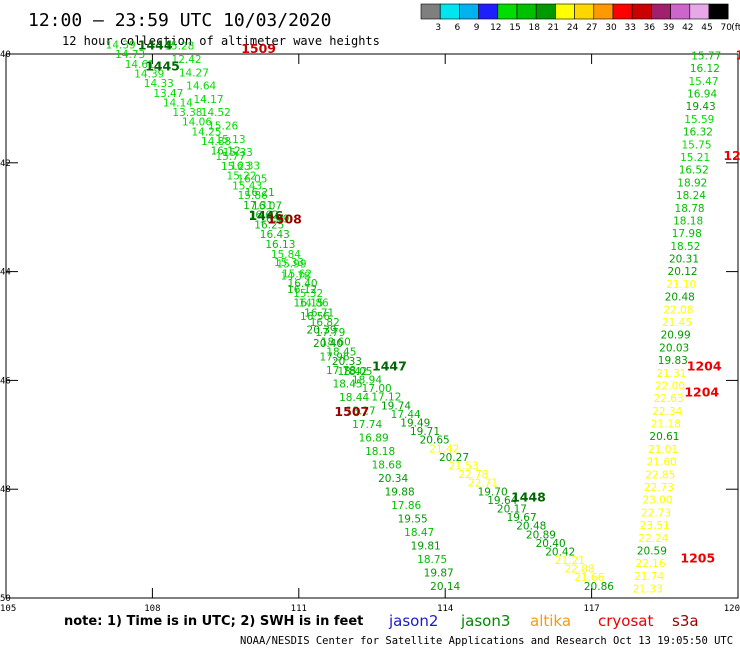 The width and height of the screenshot is (740, 650). I want to click on pass-number-label: 1204, so click(701, 392).